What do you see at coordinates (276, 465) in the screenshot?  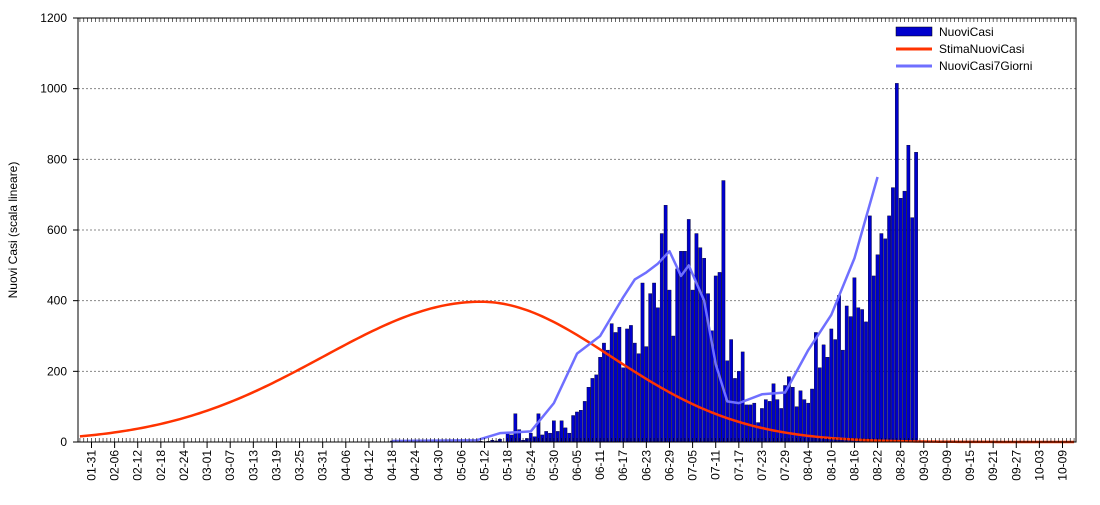 I see `x-tick-label: 03-19` at bounding box center [276, 465].